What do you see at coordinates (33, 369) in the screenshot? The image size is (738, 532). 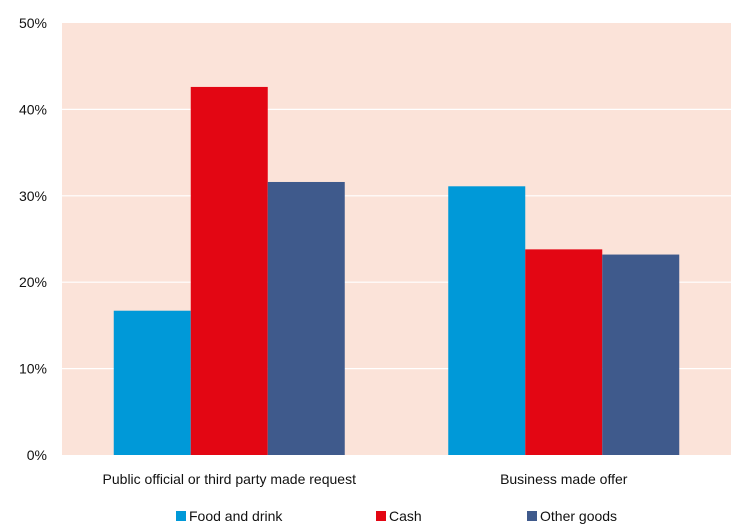 I see `y-tick-label: 10%` at bounding box center [33, 369].